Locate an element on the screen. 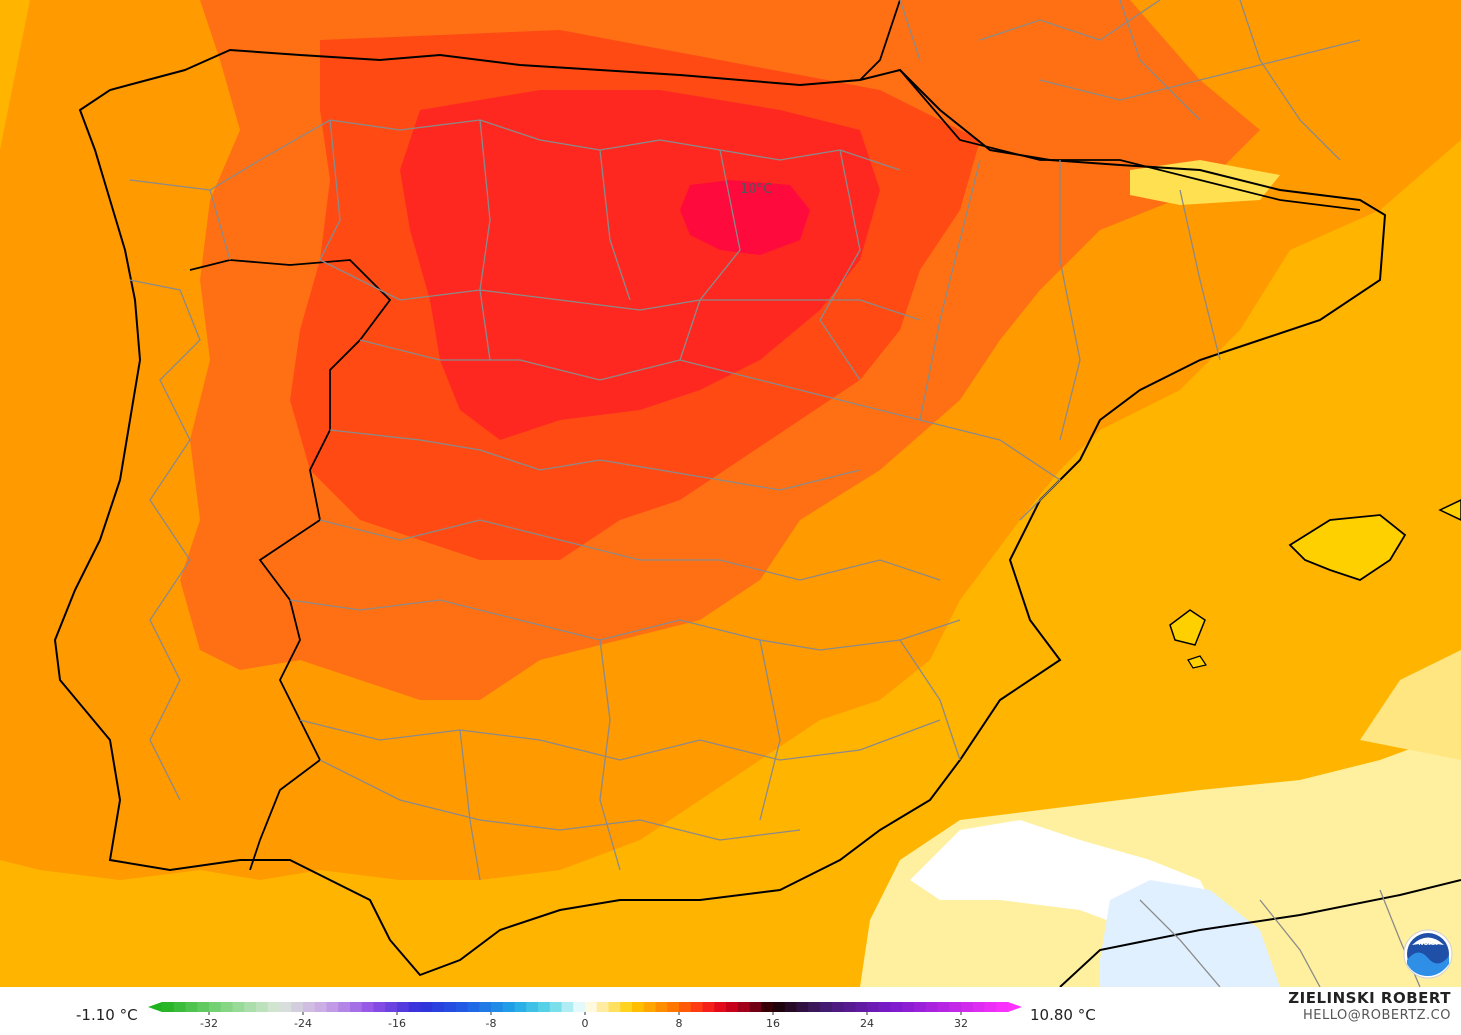 This screenshot has height=1035, width=1461. noaa-logo-text: NOAA is located at coordinates (1428, 943).